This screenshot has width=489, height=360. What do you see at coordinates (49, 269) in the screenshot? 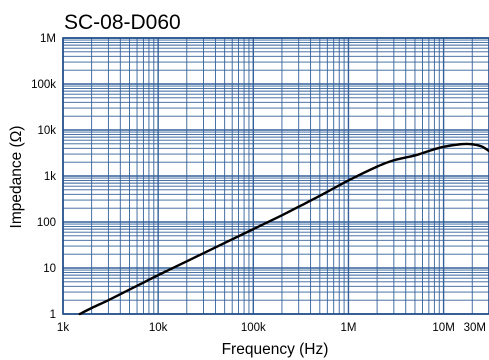
I see `y-tick-label: 10` at bounding box center [49, 269].